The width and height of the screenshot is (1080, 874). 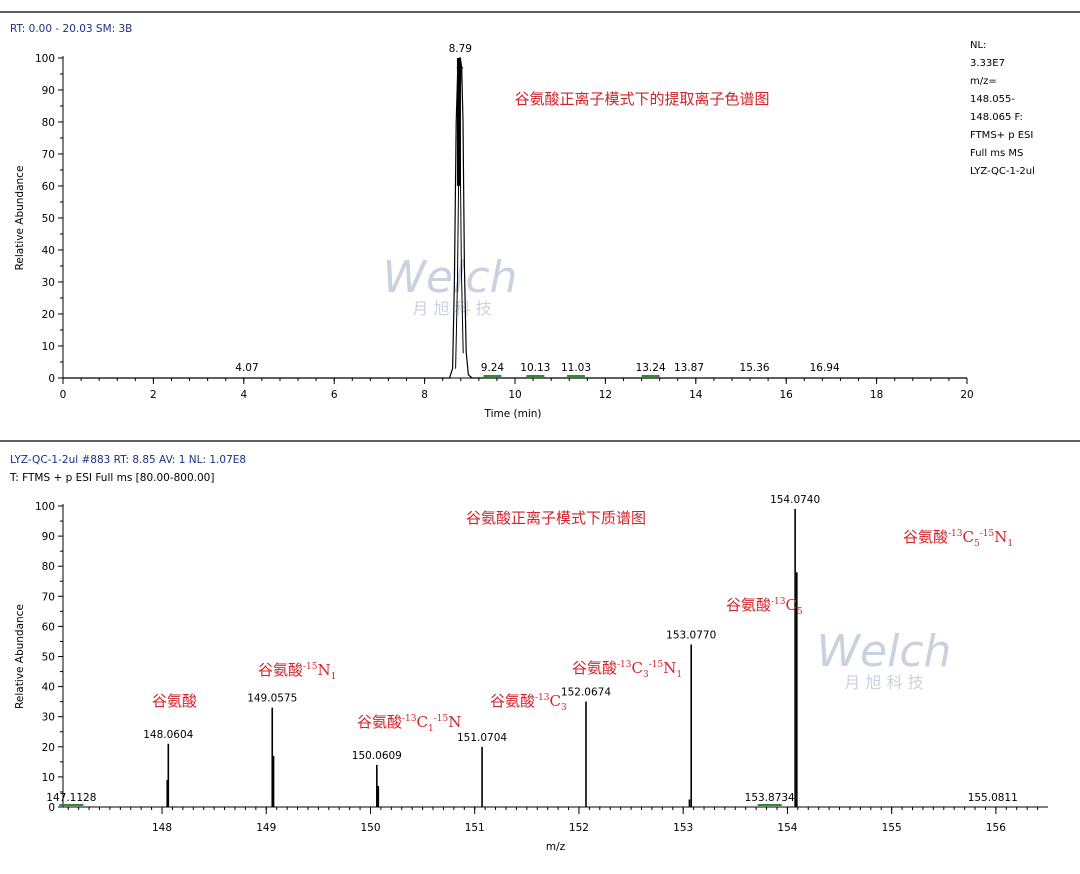 What do you see at coordinates (48, 537) in the screenshot?
I see `y-tick-label: 90` at bounding box center [48, 537].